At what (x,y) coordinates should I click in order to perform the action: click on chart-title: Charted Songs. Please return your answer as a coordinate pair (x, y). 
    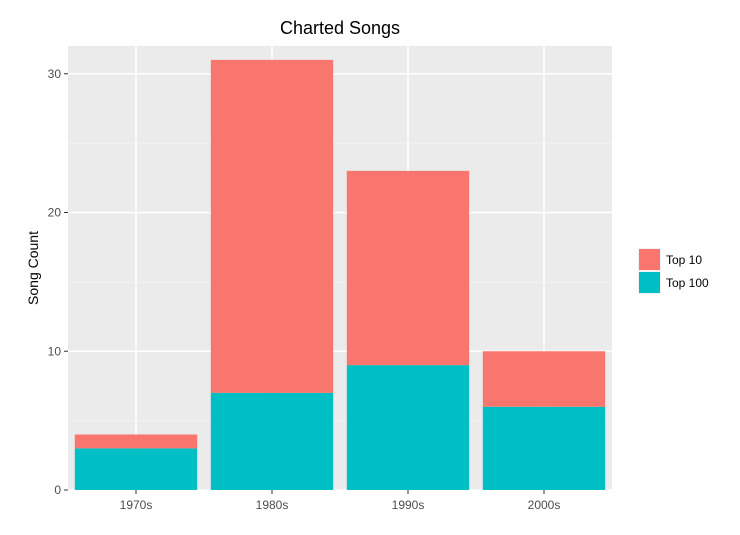
    Looking at the image, I should click on (340, 28).